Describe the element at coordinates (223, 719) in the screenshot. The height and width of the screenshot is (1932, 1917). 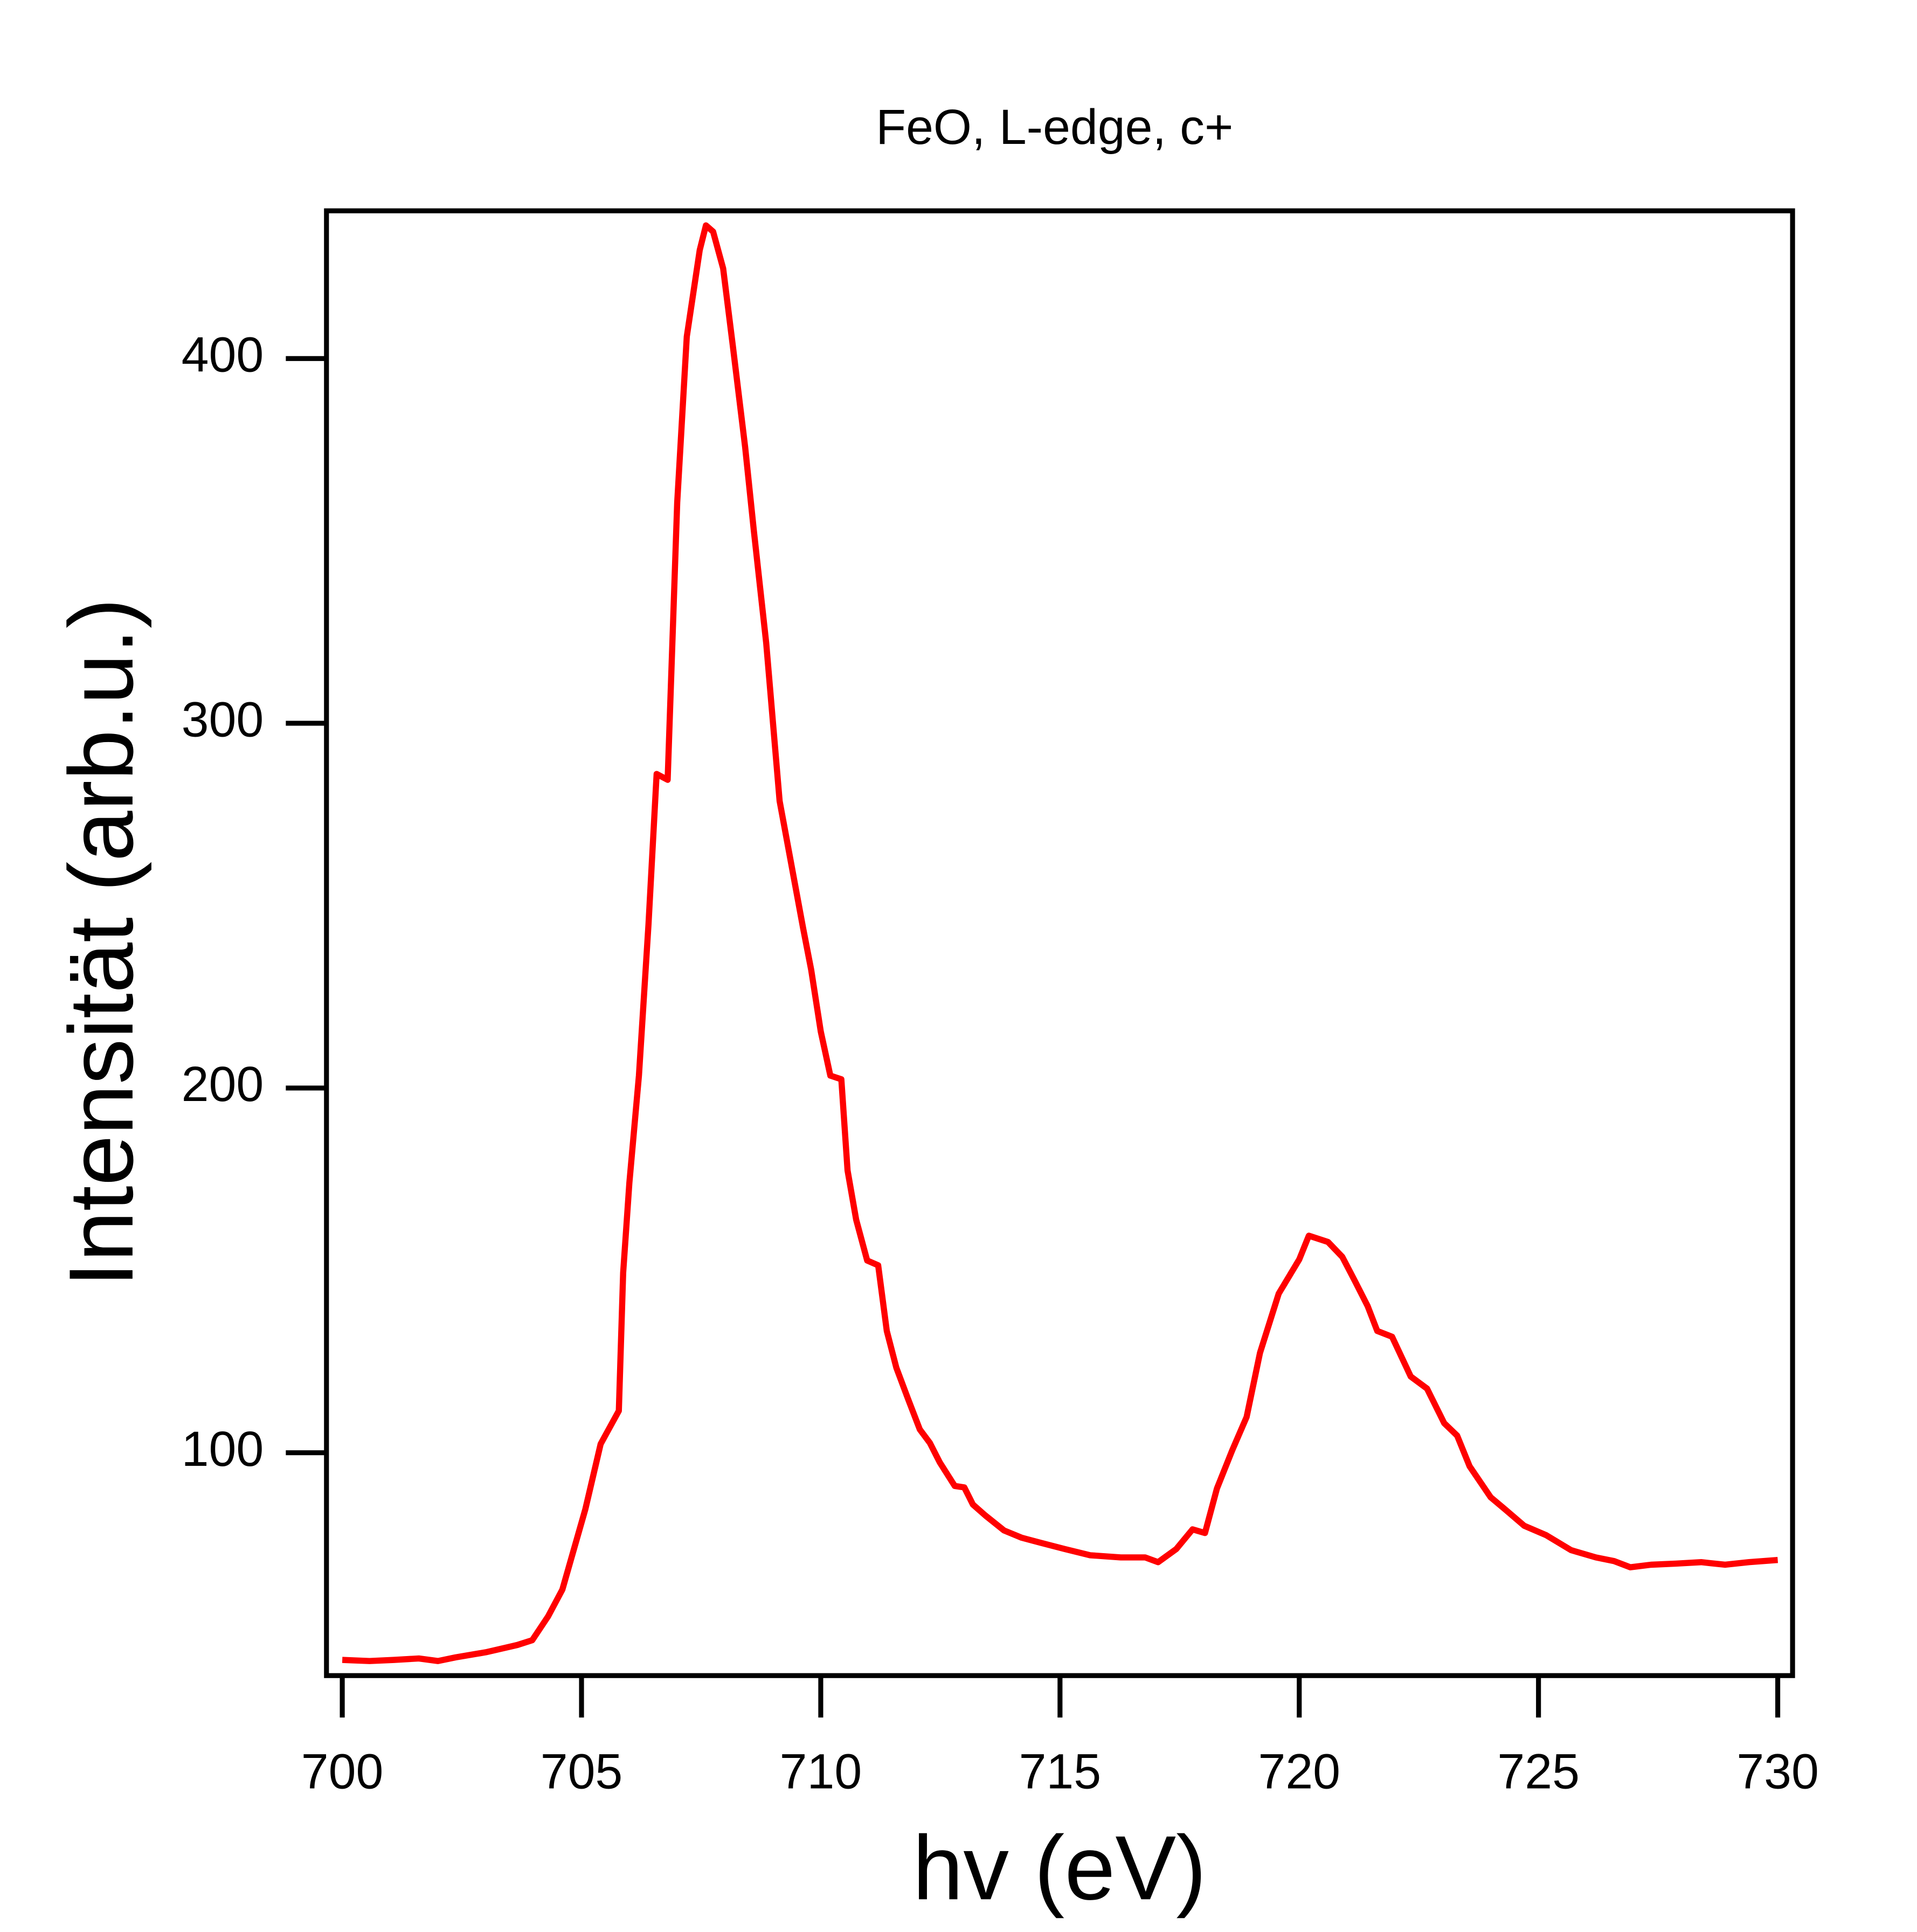
I see `y-tick-label: 300` at that location.